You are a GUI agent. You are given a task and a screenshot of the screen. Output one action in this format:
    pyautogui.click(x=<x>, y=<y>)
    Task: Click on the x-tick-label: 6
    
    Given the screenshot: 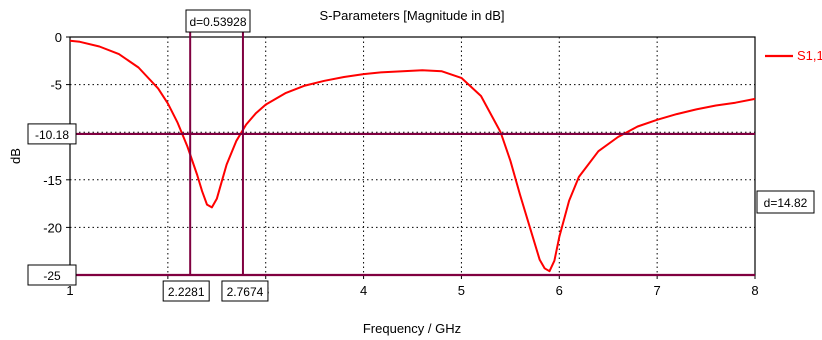 What is the action you would take?
    pyautogui.click(x=559, y=290)
    